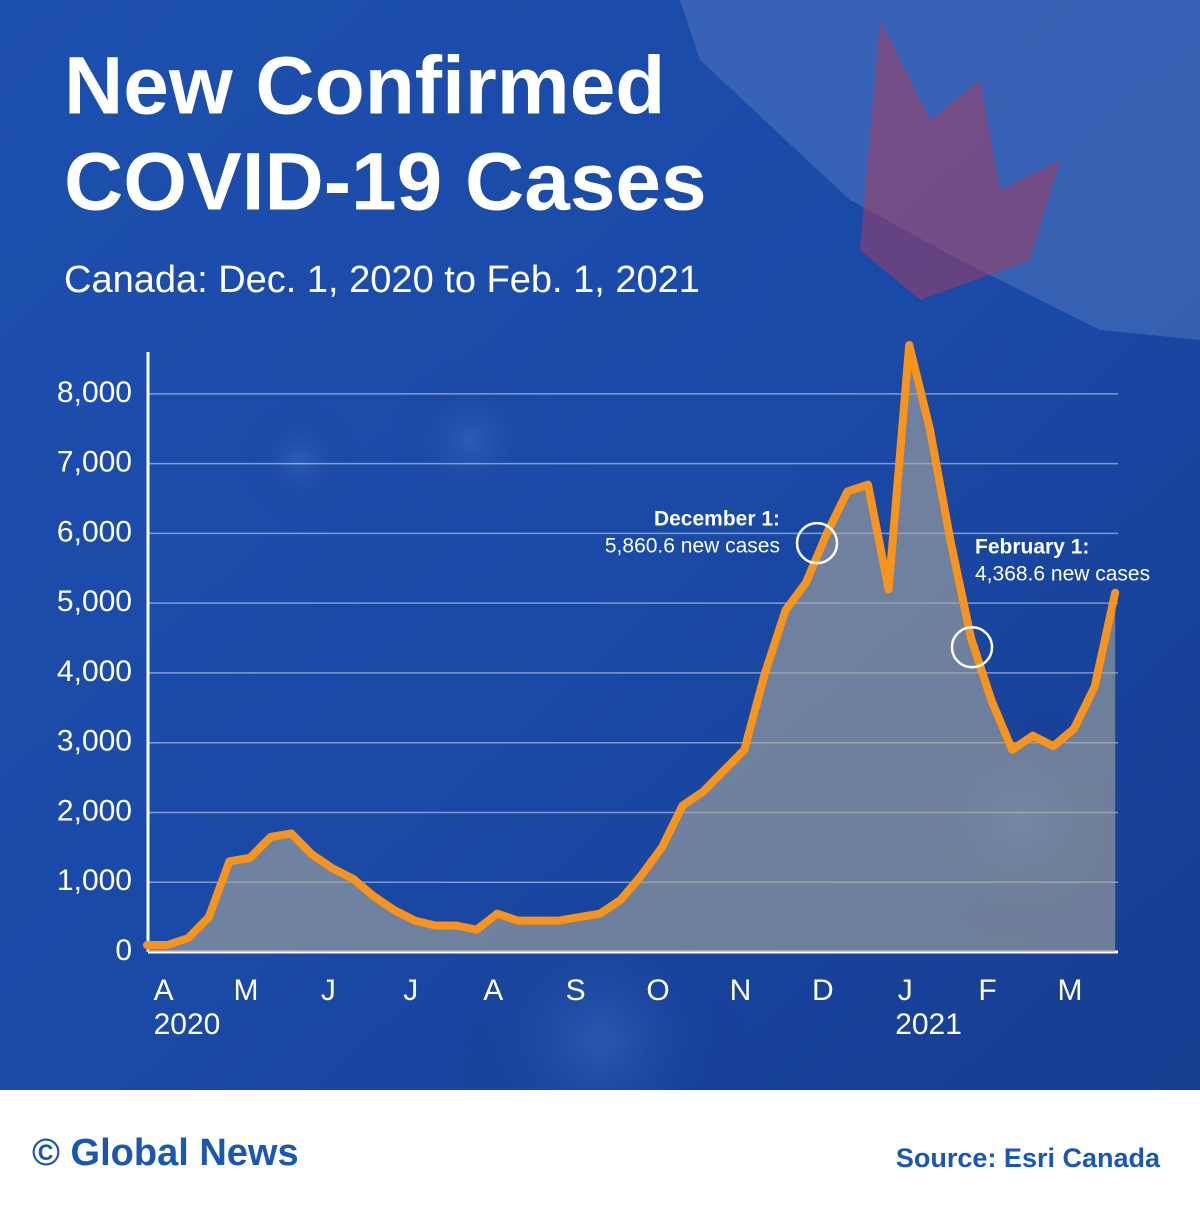 The image size is (1200, 1230). Describe the element at coordinates (692, 546) in the screenshot. I see `annotation-text: 5,860.6 new cases` at that location.